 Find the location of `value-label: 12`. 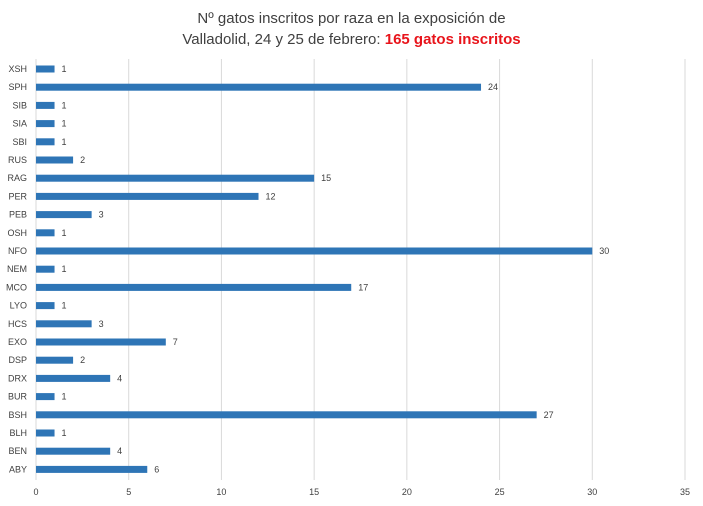

value-label: 12 is located at coordinates (271, 196).